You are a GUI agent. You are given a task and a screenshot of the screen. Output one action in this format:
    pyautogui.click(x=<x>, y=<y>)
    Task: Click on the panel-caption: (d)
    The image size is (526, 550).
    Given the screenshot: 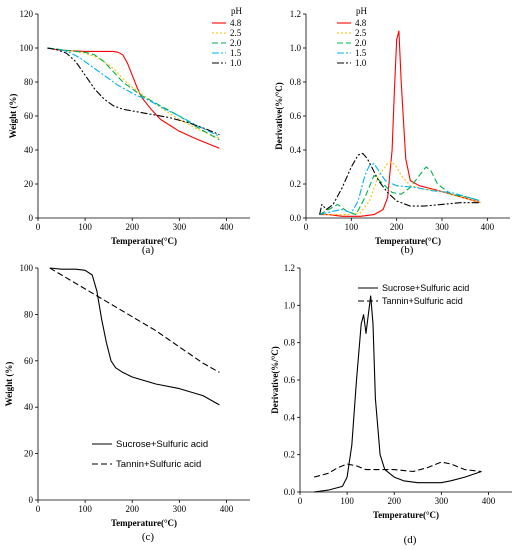 What is the action you would take?
    pyautogui.click(x=410, y=540)
    